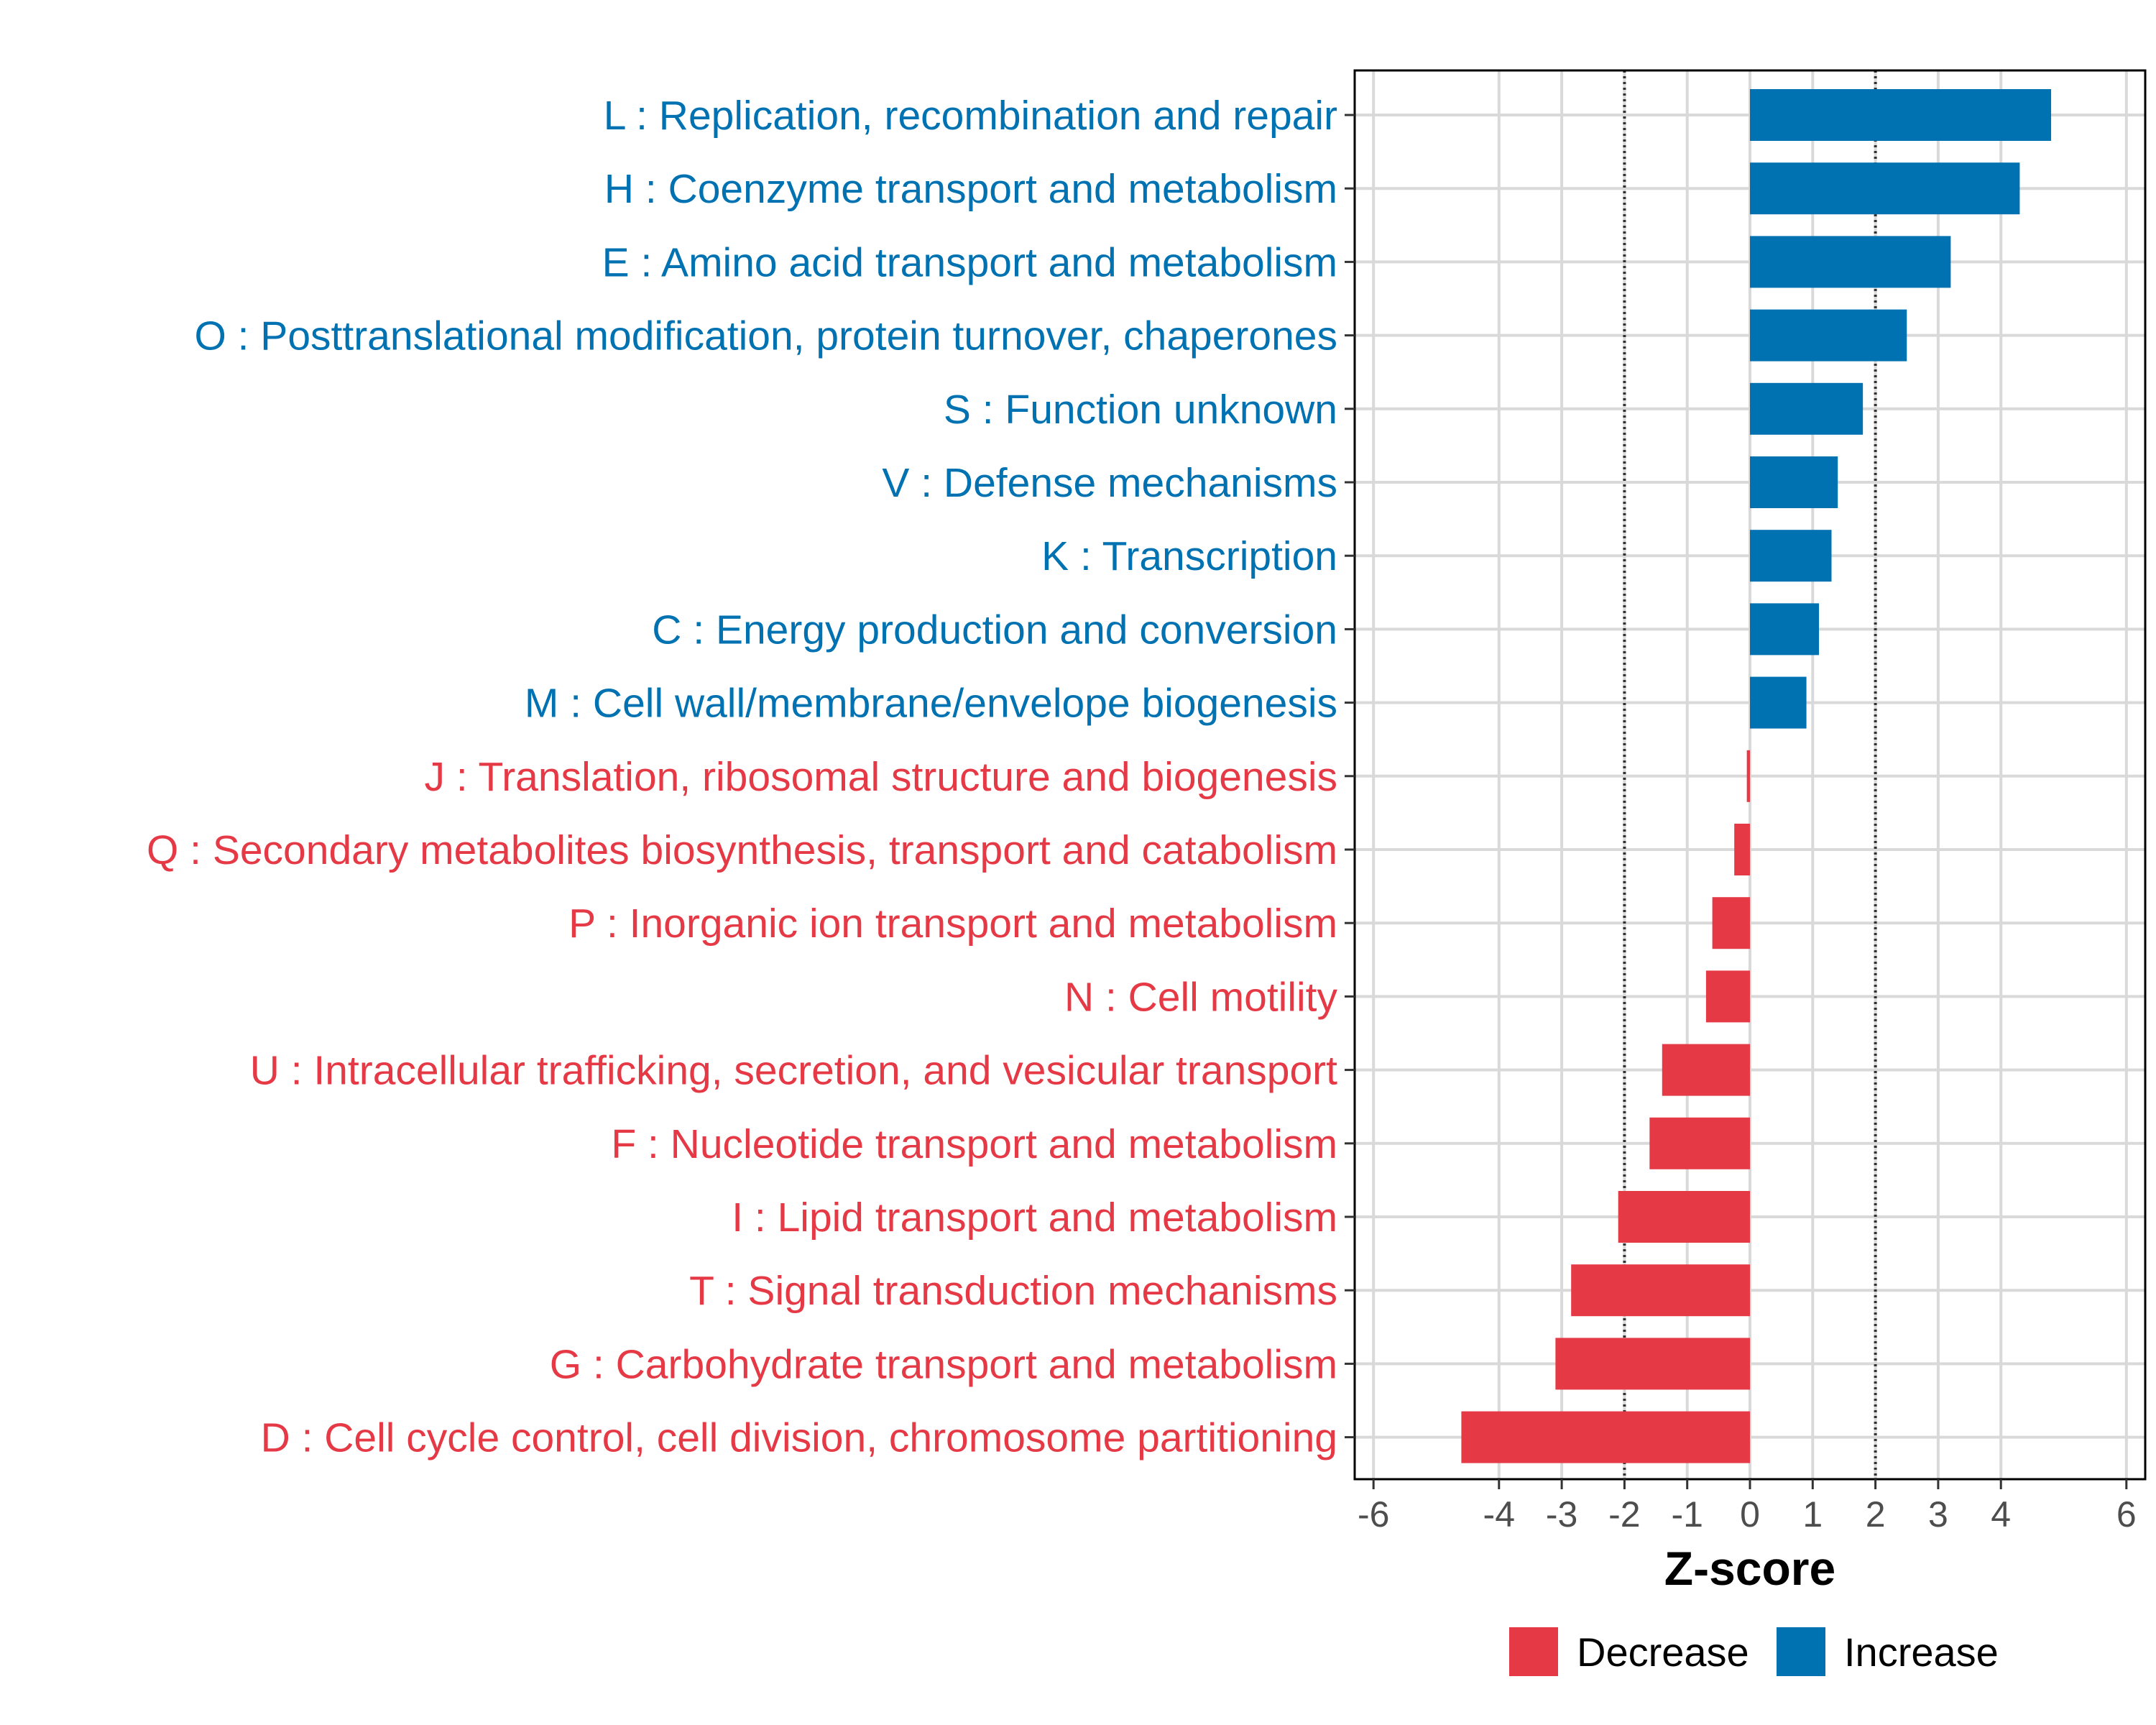 The height and width of the screenshot is (1725, 2156). I want to click on x-tick-label: 0, so click(1750, 1514).